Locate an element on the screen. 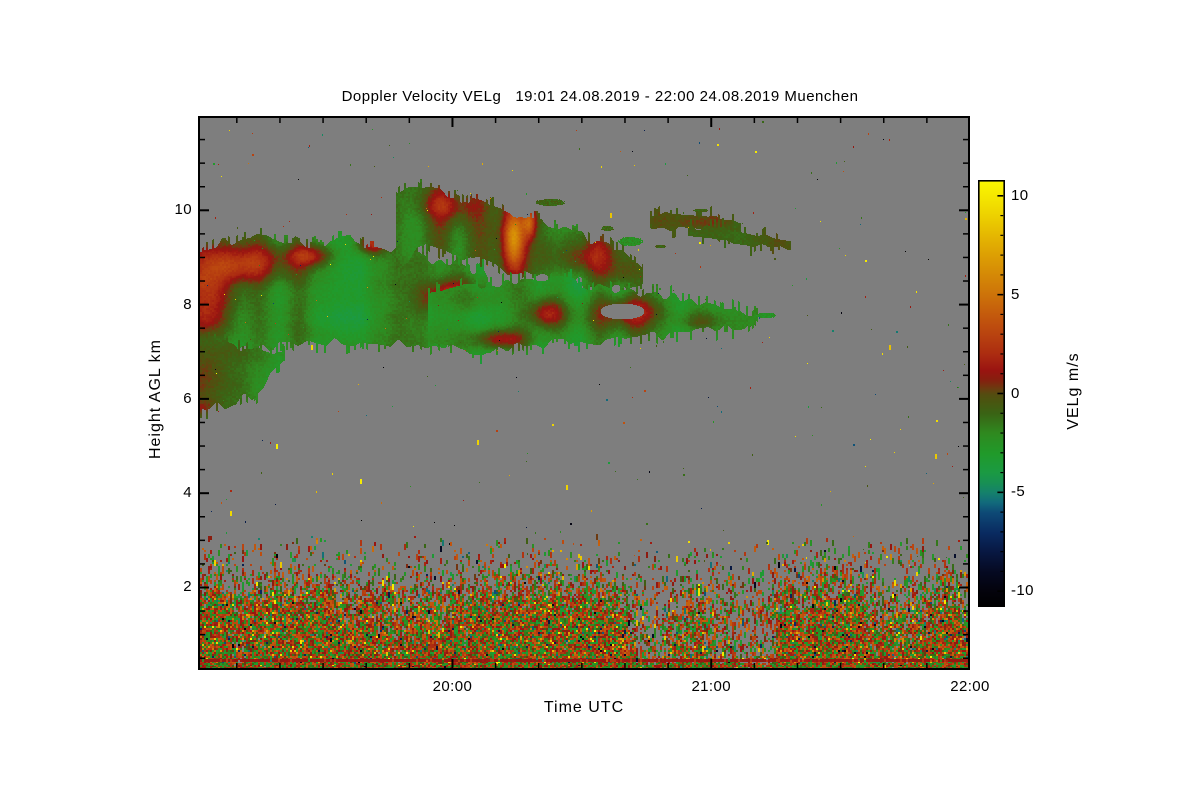 This screenshot has width=1200, height=800. colorbar-tick-label: -5 is located at coordinates (1018, 492).